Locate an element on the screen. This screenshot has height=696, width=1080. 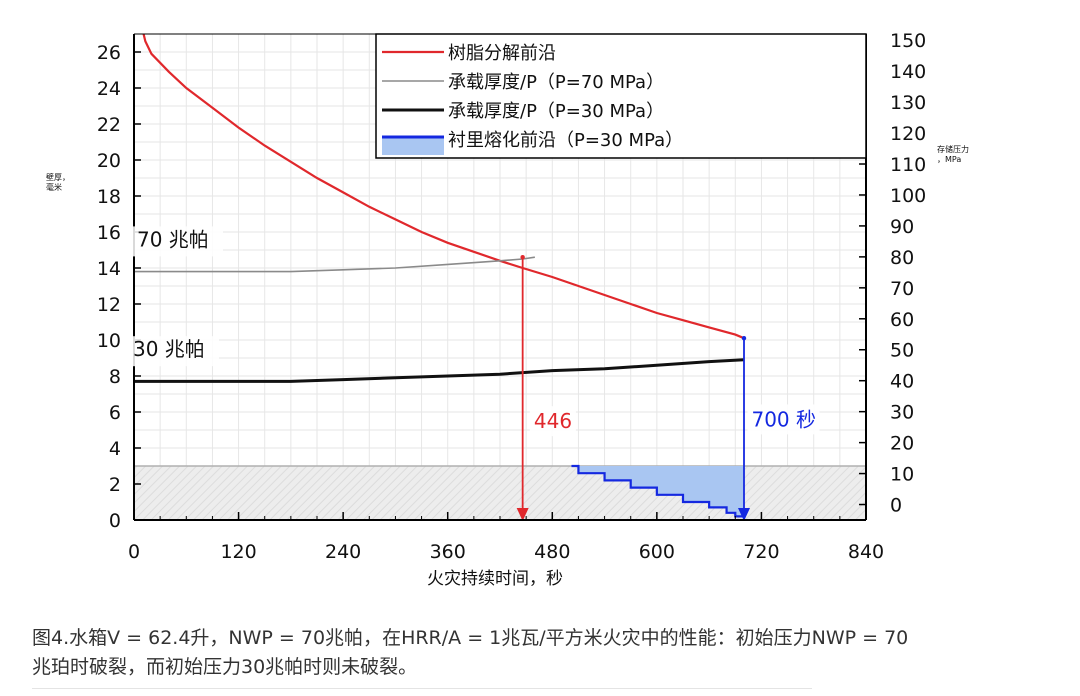
shaded-region-group is located at coordinates (500, 492).